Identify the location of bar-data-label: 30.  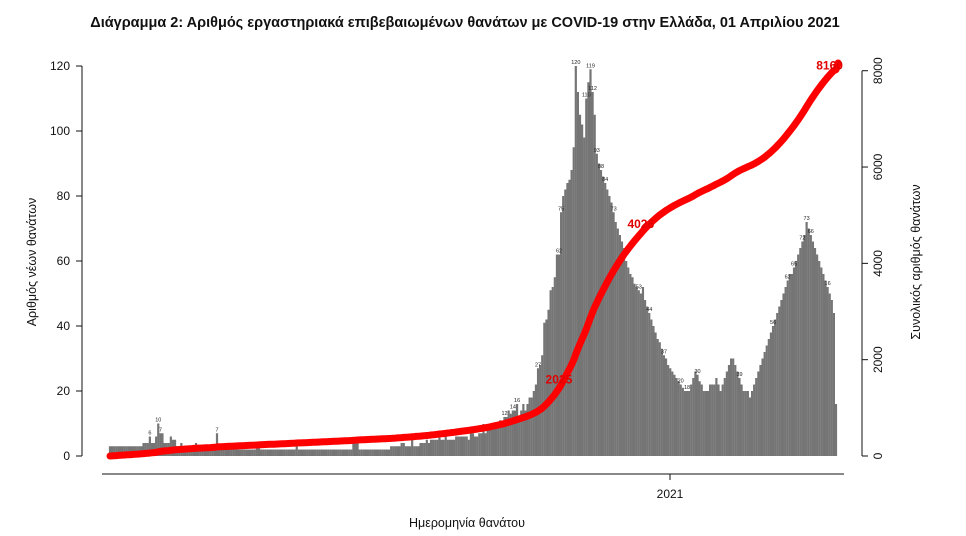
(697, 372).